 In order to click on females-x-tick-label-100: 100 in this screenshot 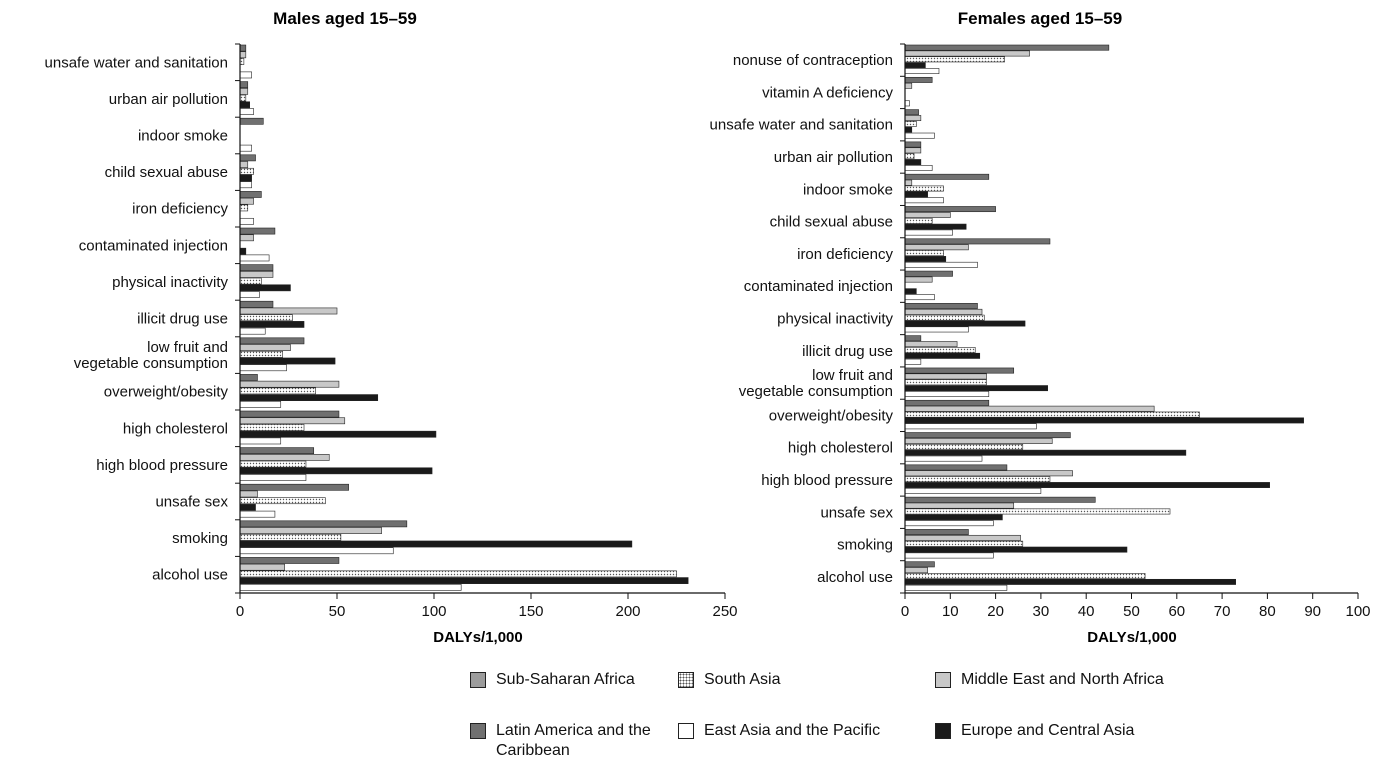, I will do `click(1357, 611)`.